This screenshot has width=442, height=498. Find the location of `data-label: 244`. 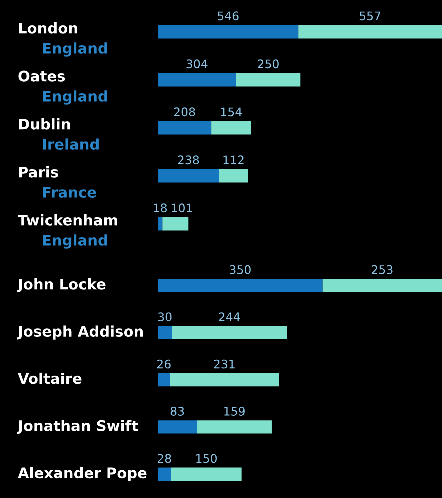

data-label: 244 is located at coordinates (229, 317).